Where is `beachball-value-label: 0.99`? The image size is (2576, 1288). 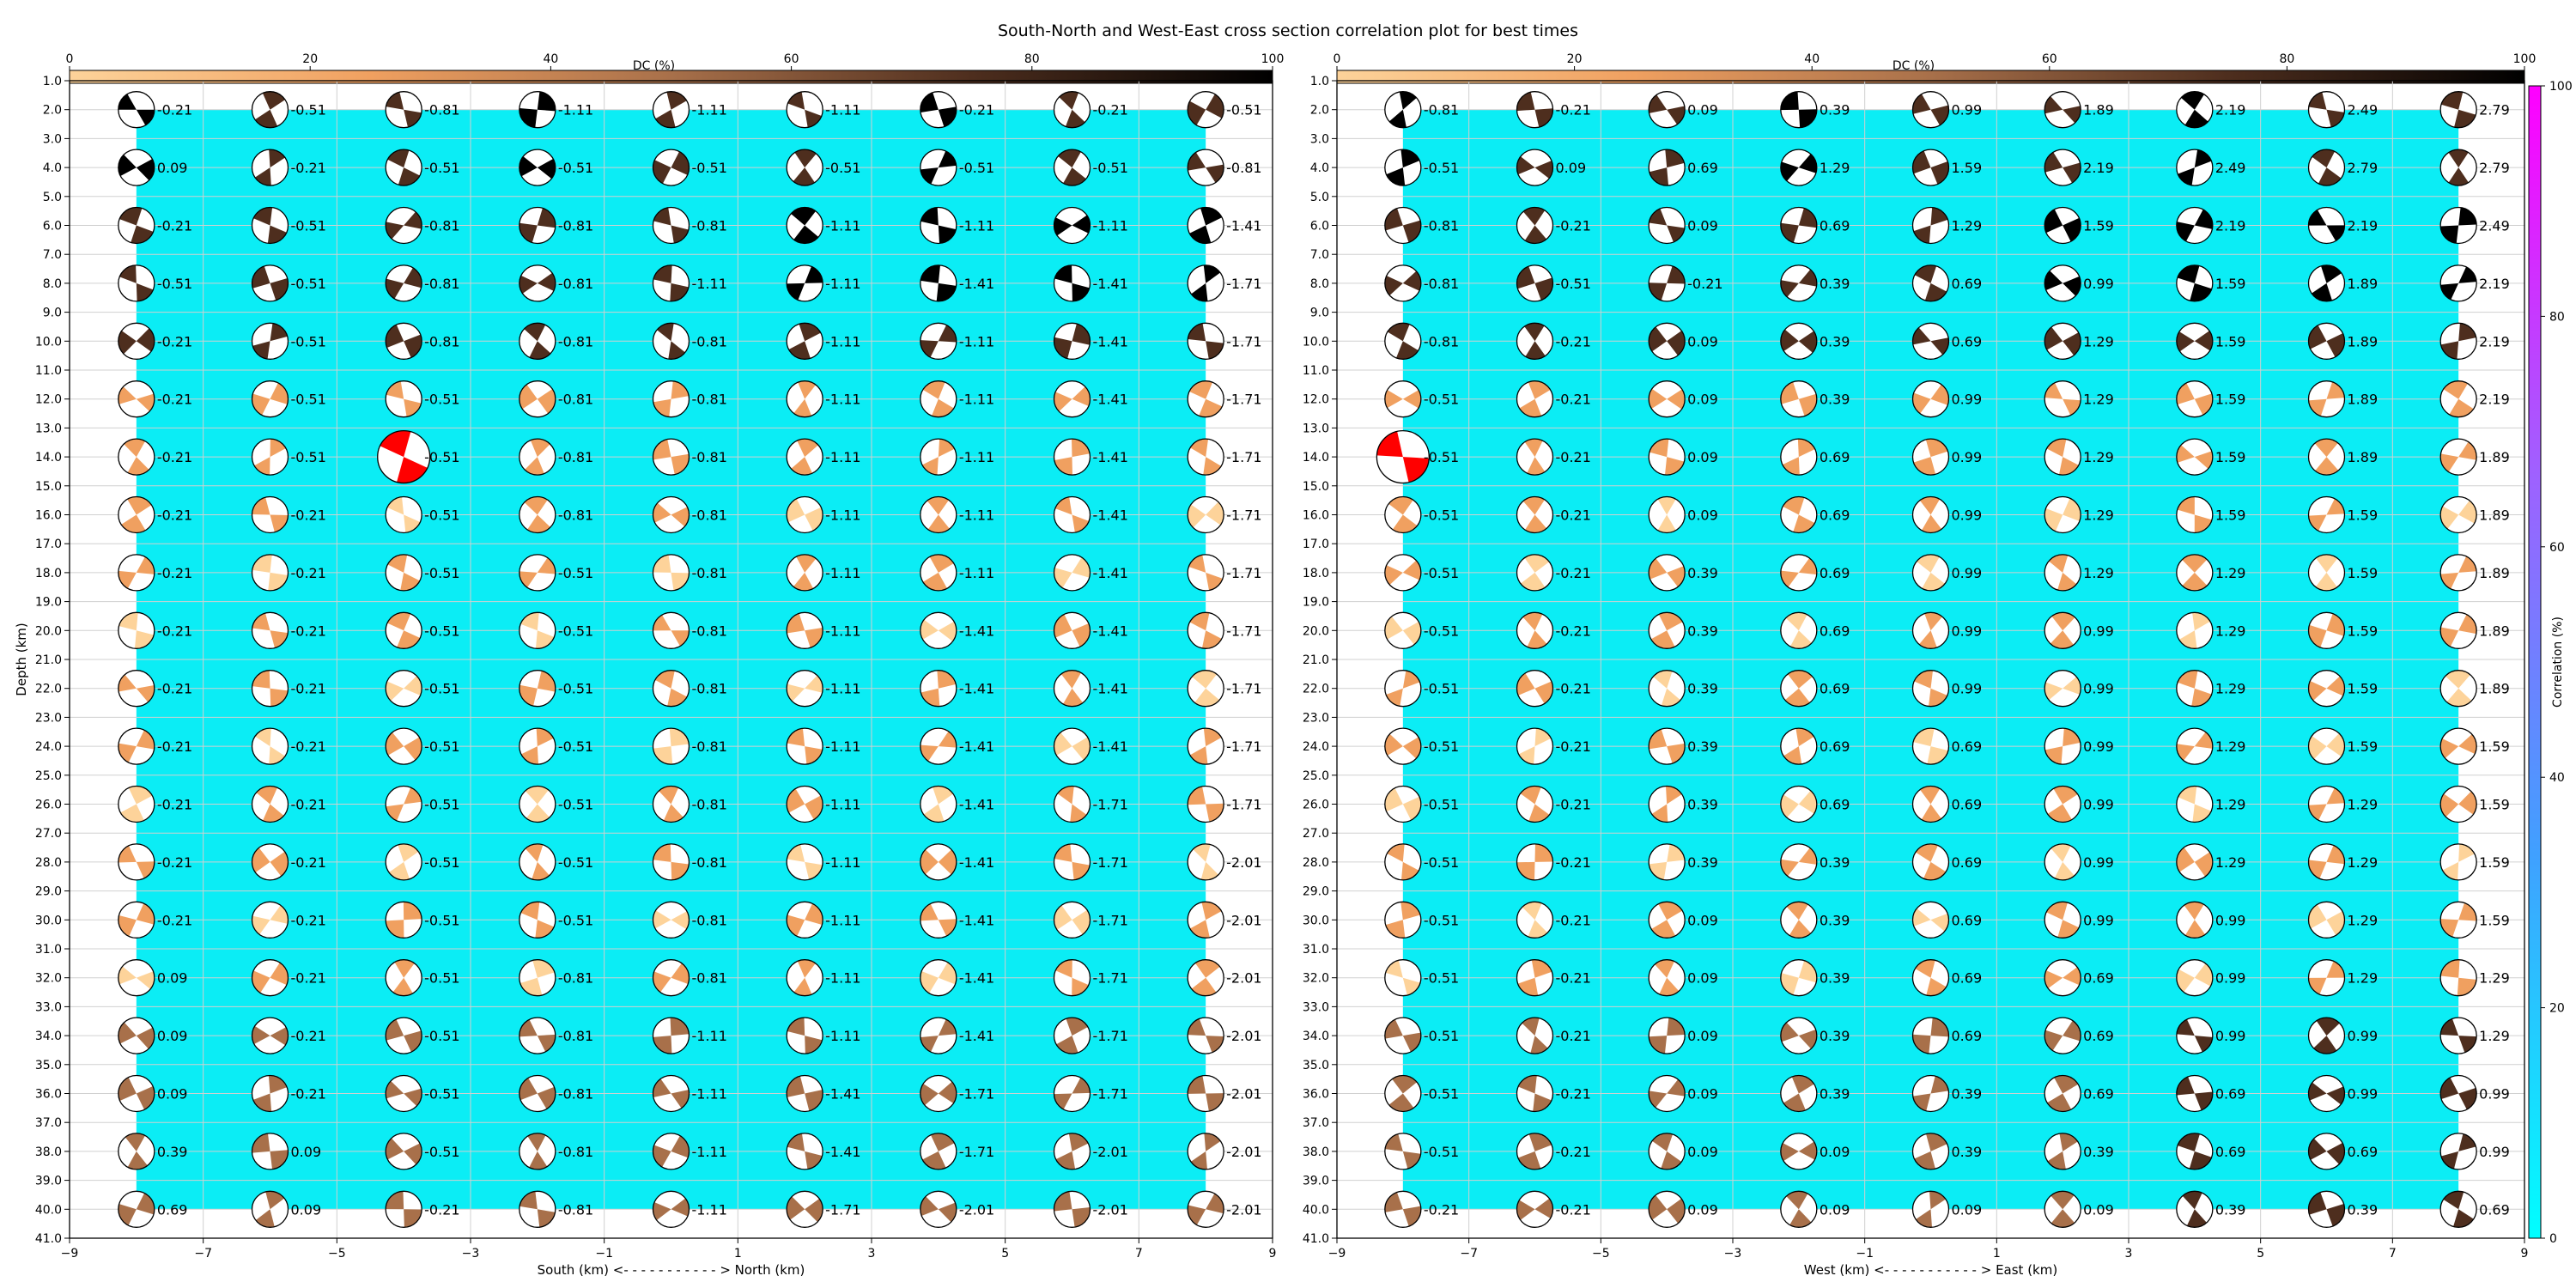 beachball-value-label: 0.99 is located at coordinates (1967, 457).